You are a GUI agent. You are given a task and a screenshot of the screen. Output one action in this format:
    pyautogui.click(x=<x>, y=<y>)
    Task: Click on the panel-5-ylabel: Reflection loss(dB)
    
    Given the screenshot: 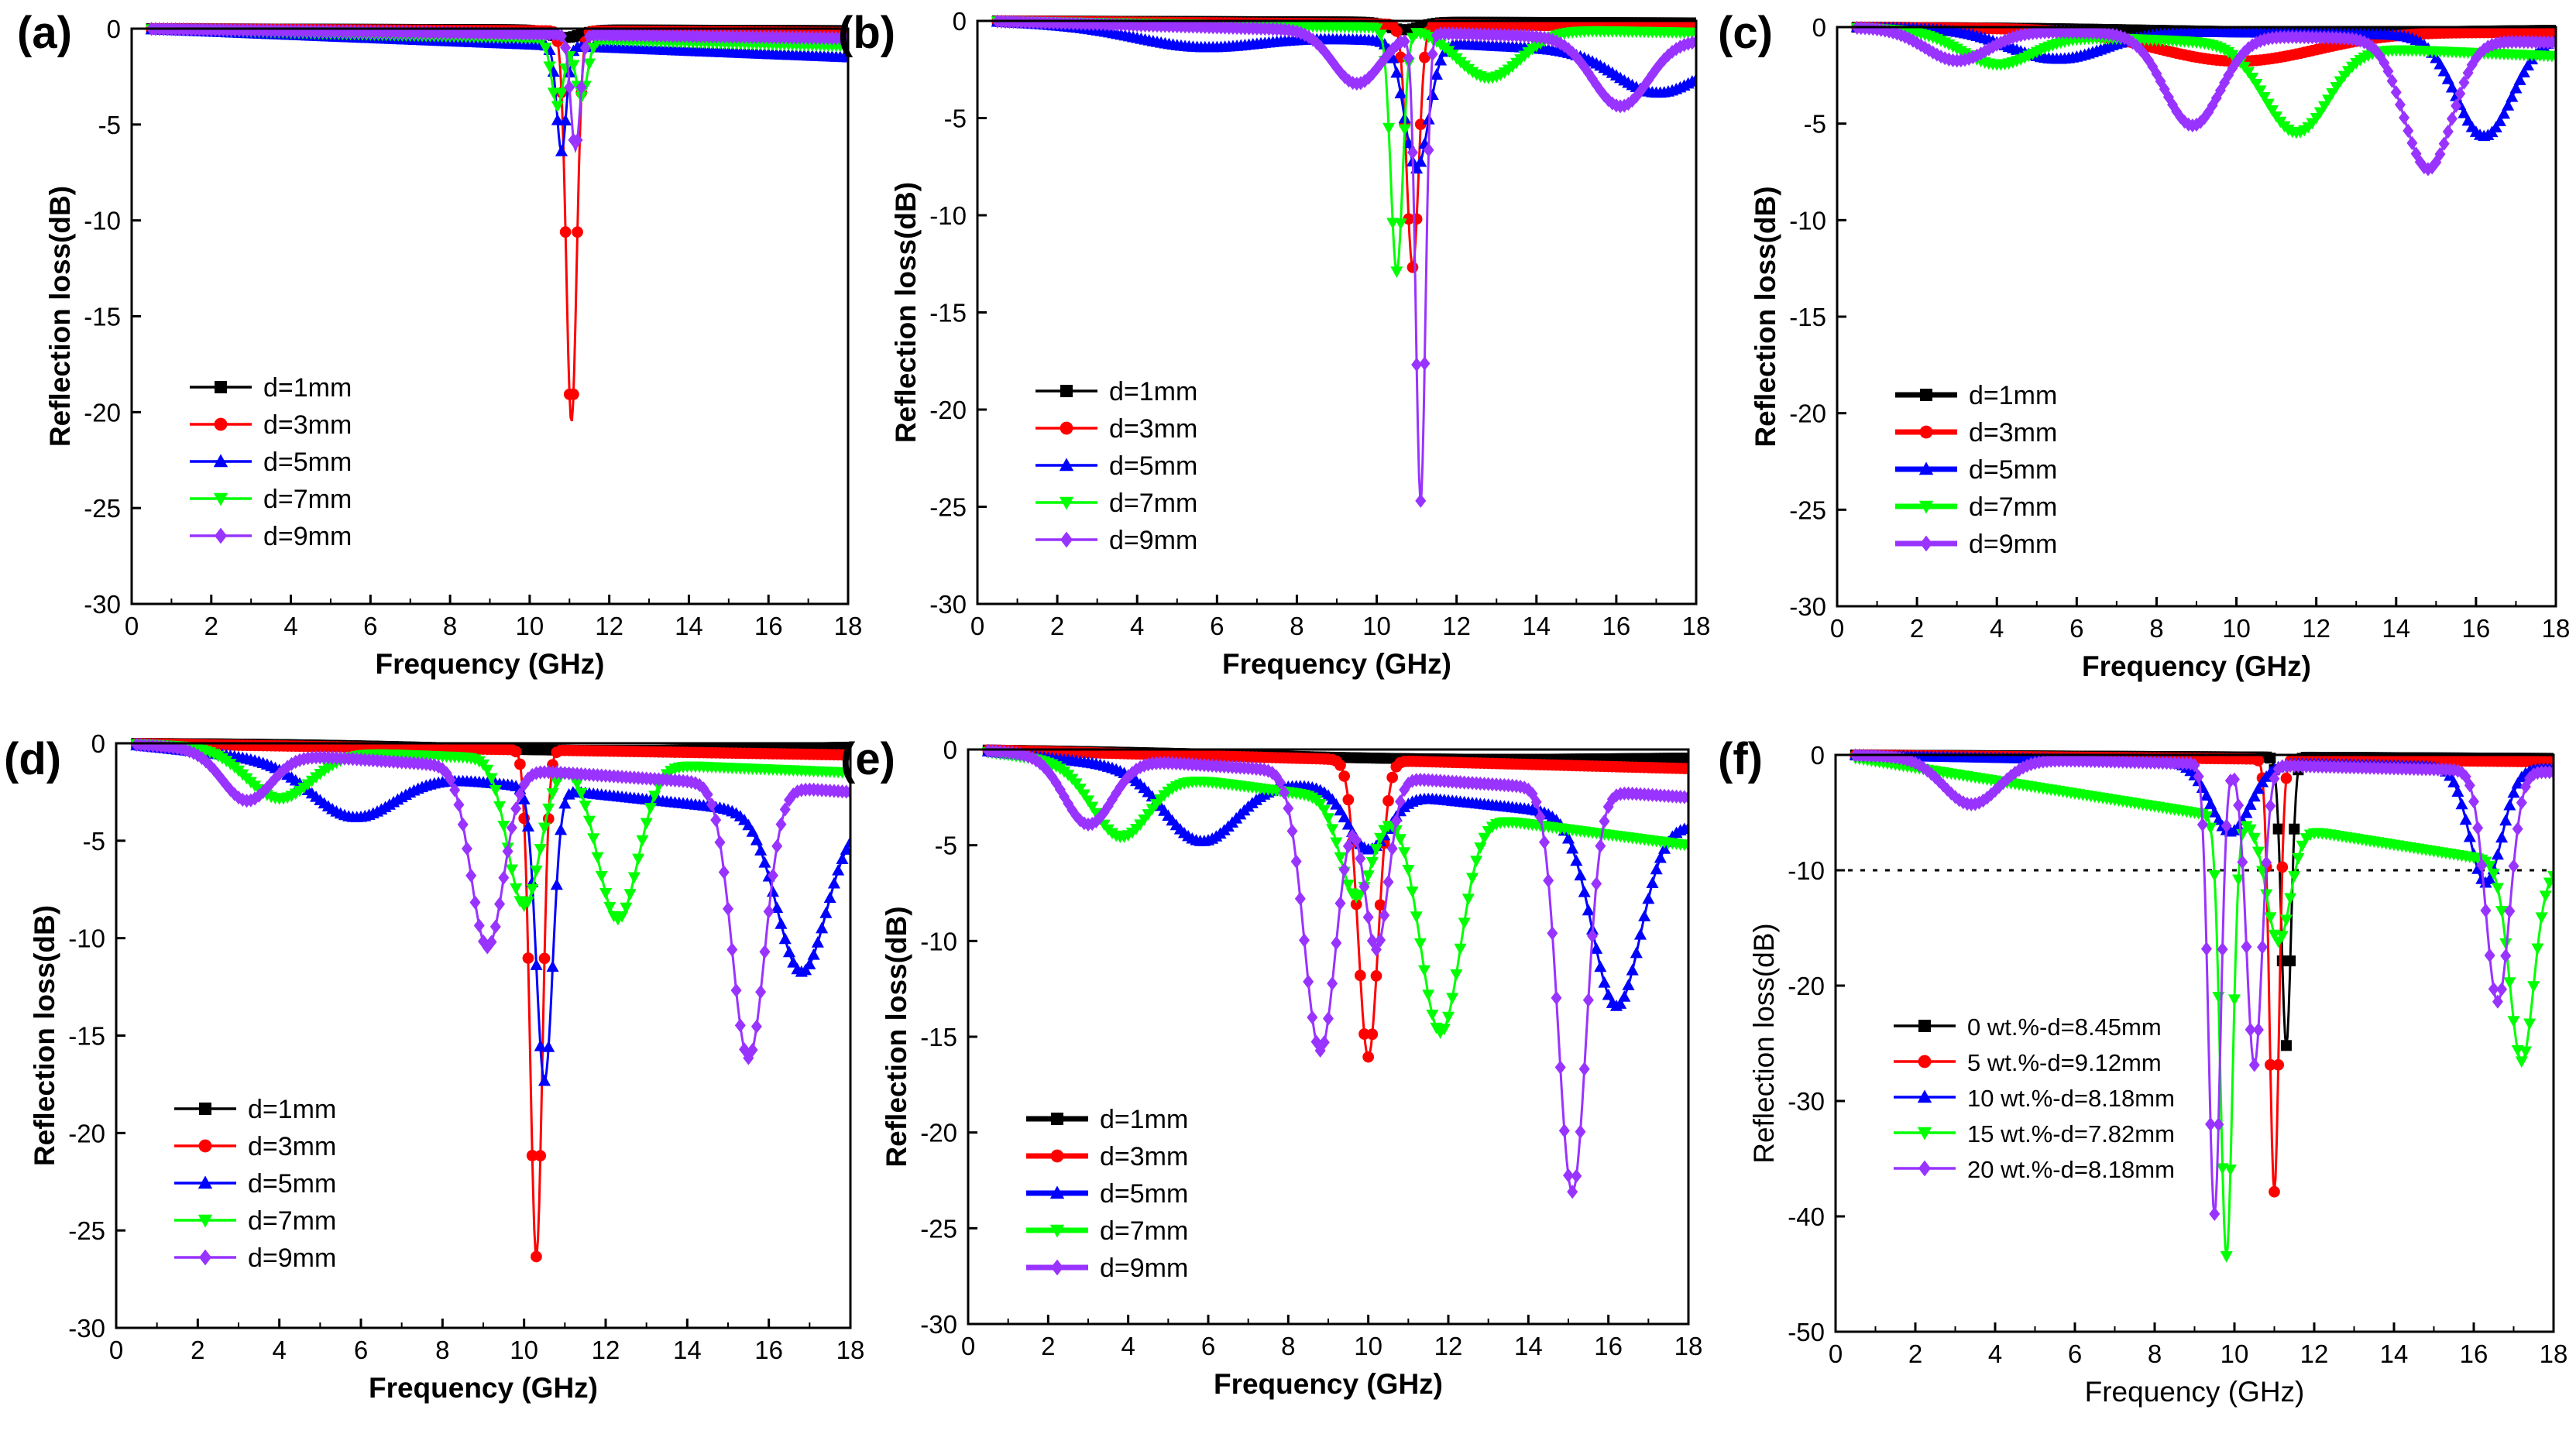 What is the action you would take?
    pyautogui.click(x=896, y=1036)
    